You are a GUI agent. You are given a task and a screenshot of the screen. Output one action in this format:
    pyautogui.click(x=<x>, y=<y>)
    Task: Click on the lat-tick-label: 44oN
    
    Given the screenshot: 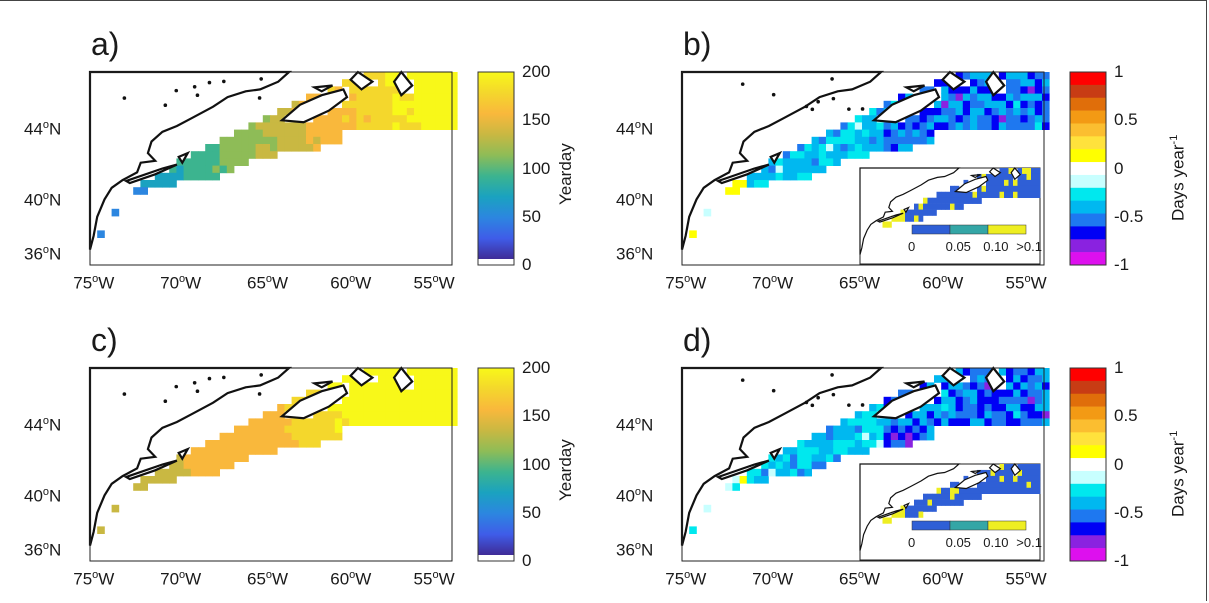 What is the action you would take?
    pyautogui.click(x=635, y=129)
    